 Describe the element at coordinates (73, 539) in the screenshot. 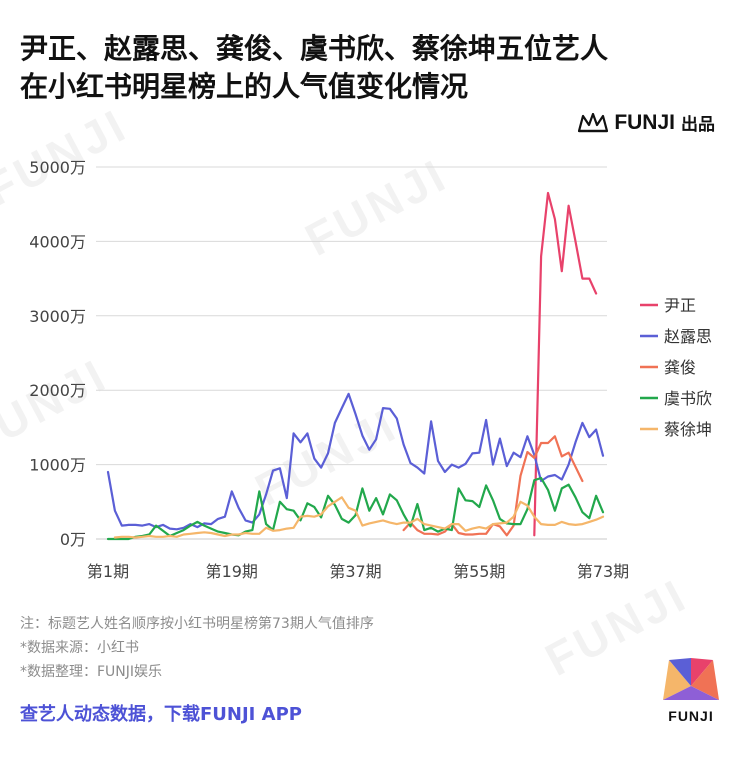

I see `y-tick-label: 0万` at that location.